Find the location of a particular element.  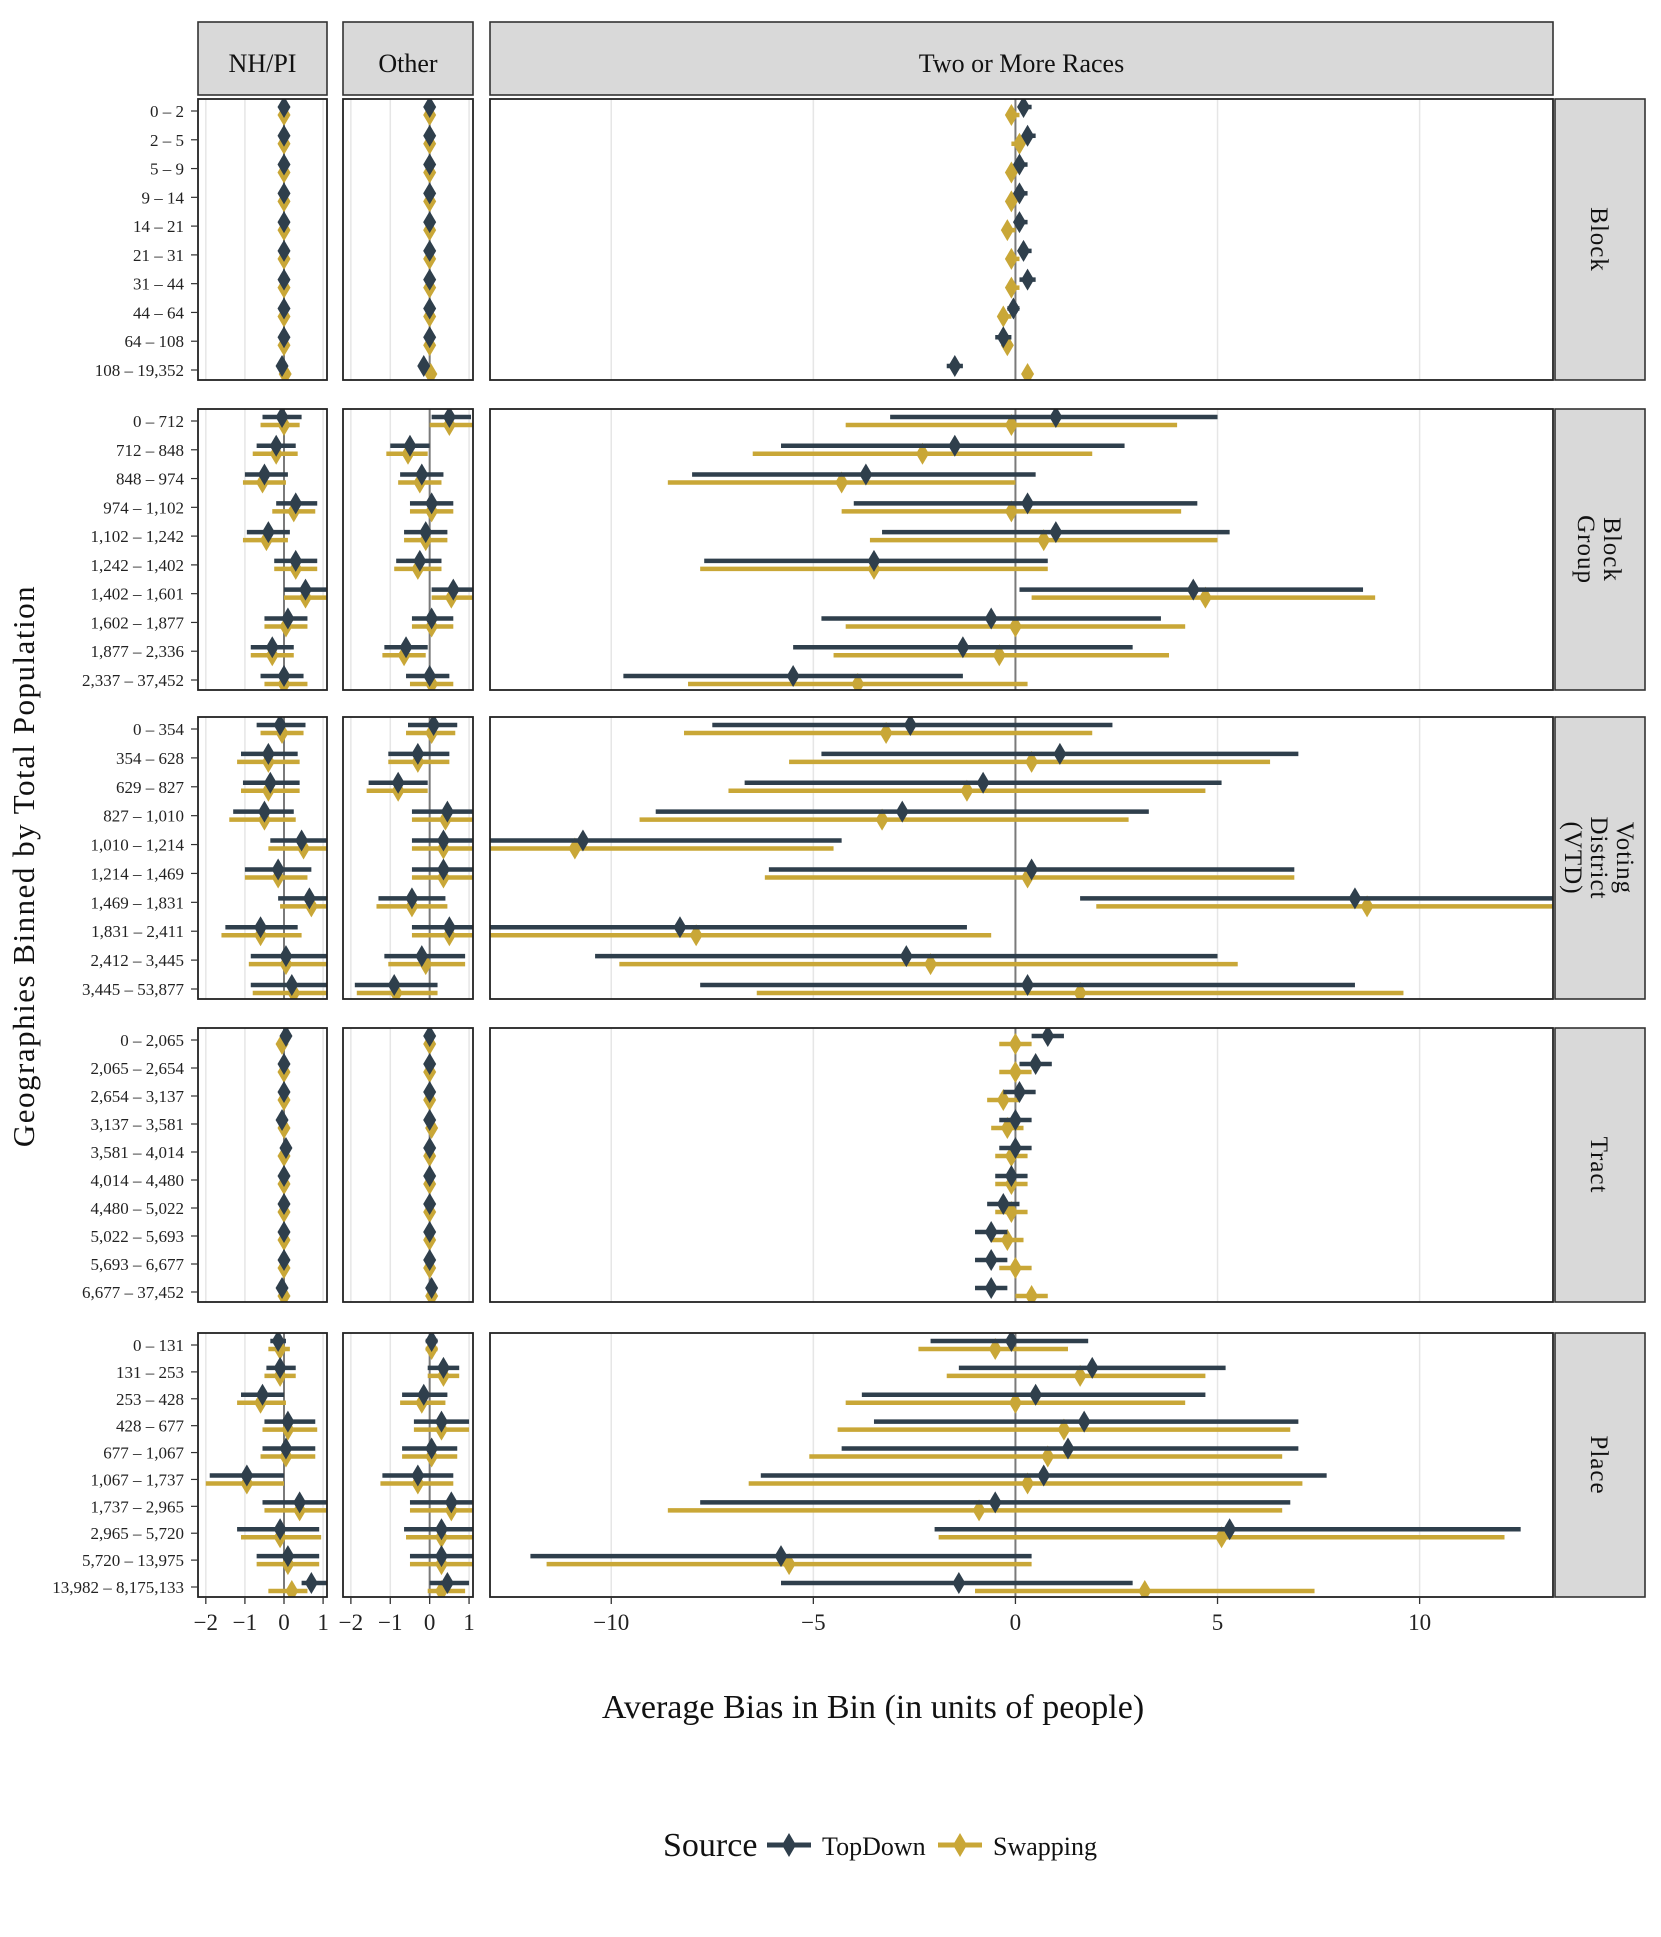

bin-label: 2,337 – 37,452 is located at coordinates (133, 680).